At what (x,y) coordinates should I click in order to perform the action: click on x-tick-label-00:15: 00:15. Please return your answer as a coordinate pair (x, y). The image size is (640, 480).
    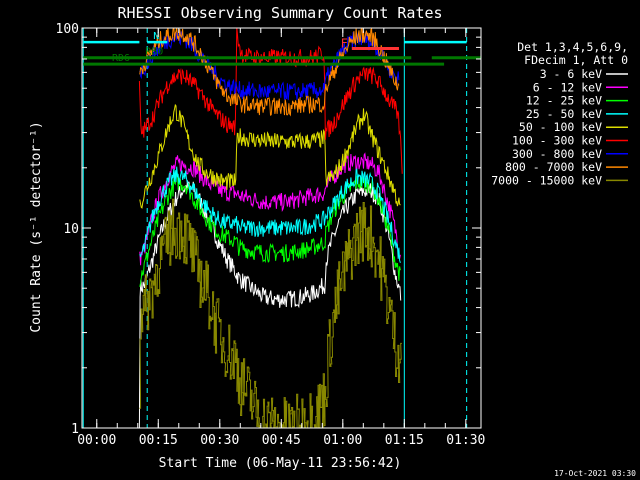
    Looking at the image, I should click on (158, 440).